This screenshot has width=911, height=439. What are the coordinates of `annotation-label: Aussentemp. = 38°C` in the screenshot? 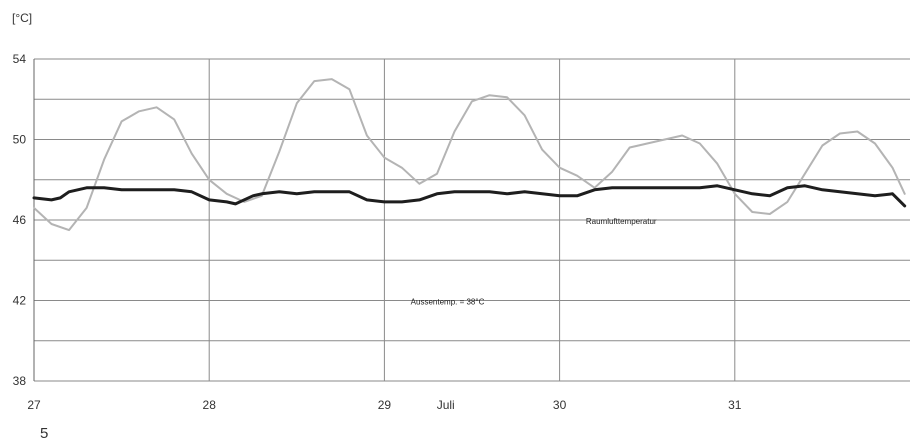 It's located at (448, 302).